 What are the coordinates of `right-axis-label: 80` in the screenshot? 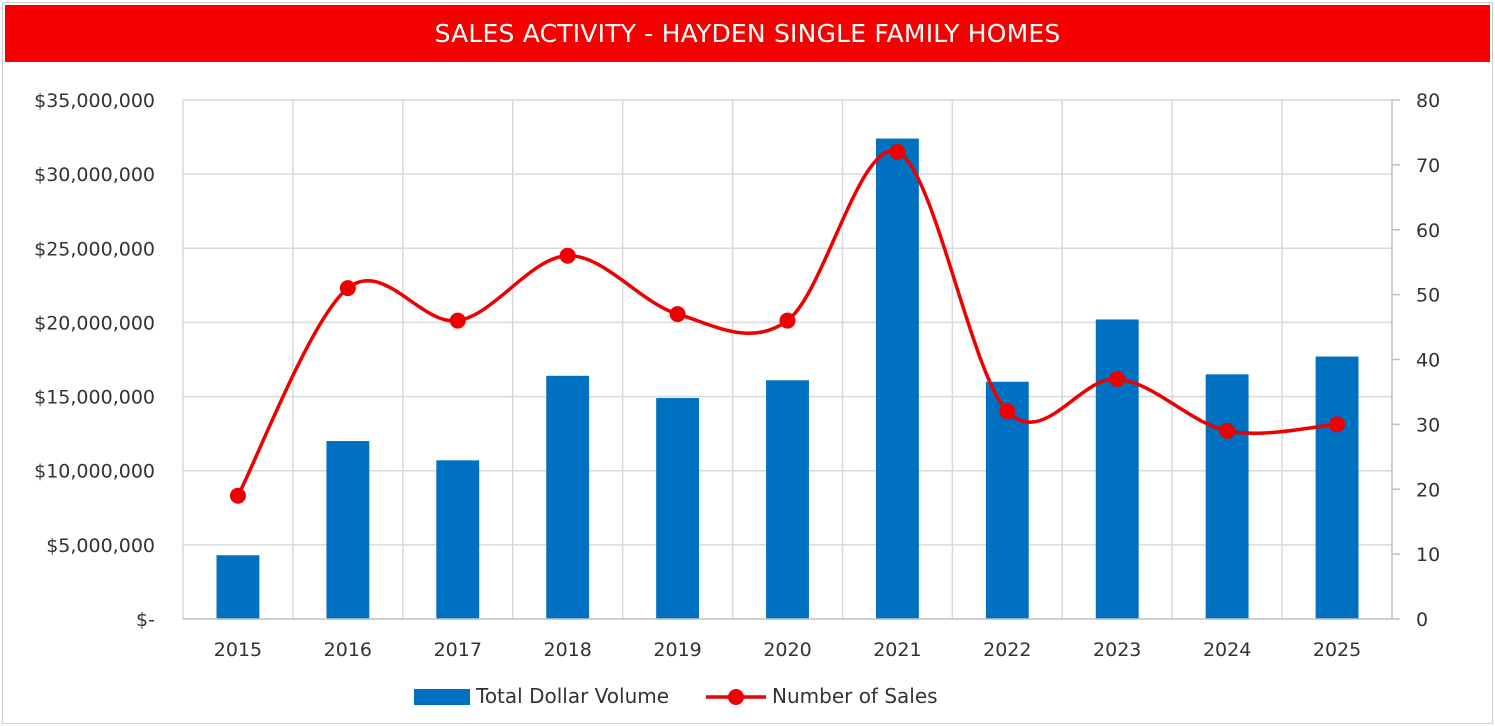 It's located at (1428, 101).